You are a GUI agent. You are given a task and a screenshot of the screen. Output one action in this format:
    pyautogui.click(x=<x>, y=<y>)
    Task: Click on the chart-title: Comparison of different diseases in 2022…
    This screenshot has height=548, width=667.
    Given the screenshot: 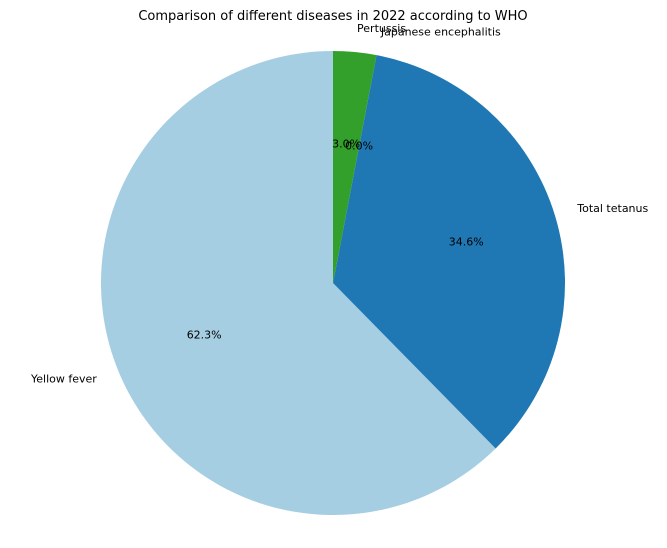 What is the action you would take?
    pyautogui.click(x=332, y=16)
    